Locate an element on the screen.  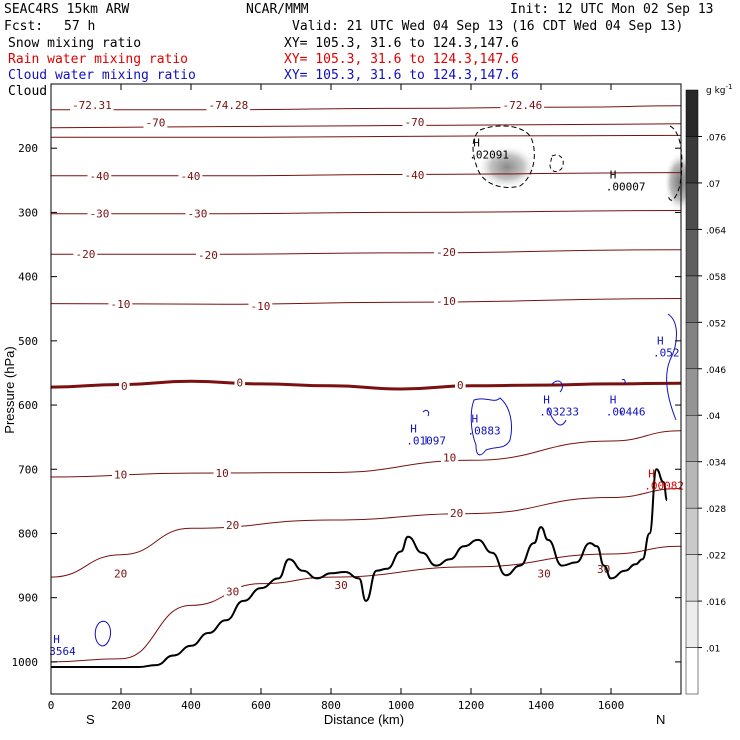
y-tick-label: 600 is located at coordinates (28, 405).